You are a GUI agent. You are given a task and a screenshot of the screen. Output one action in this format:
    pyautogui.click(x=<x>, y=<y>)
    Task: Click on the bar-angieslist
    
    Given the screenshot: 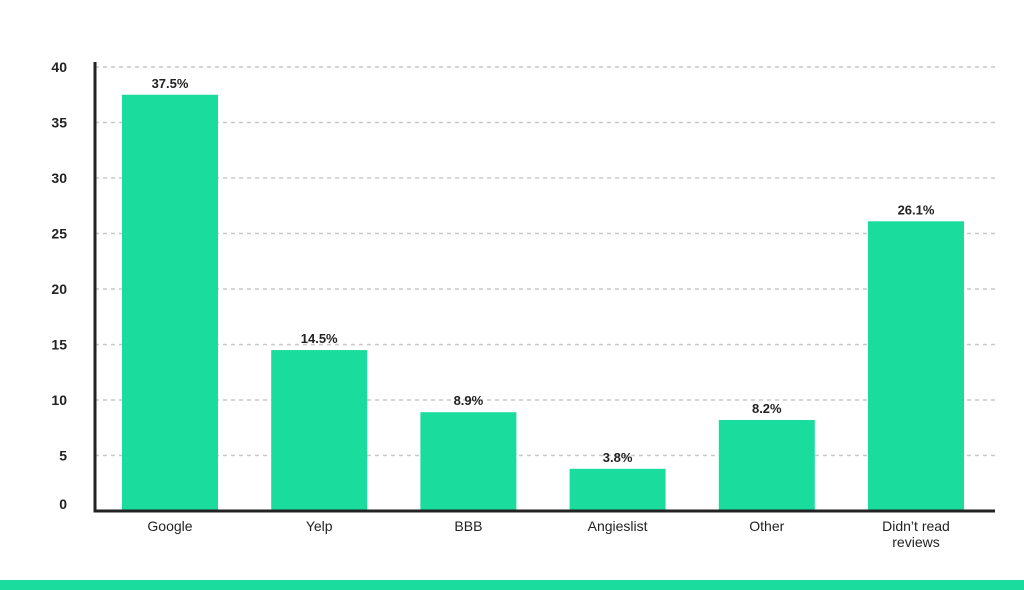 What is the action you would take?
    pyautogui.click(x=617, y=489)
    